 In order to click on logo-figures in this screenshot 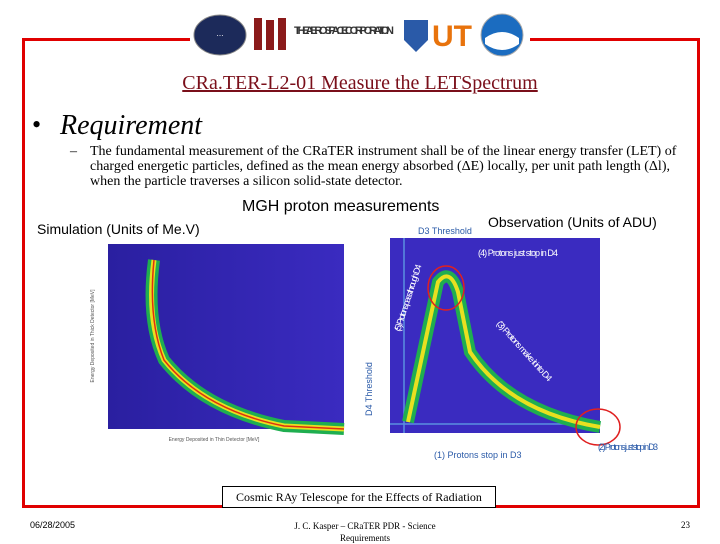, I will do `click(270, 34)`.